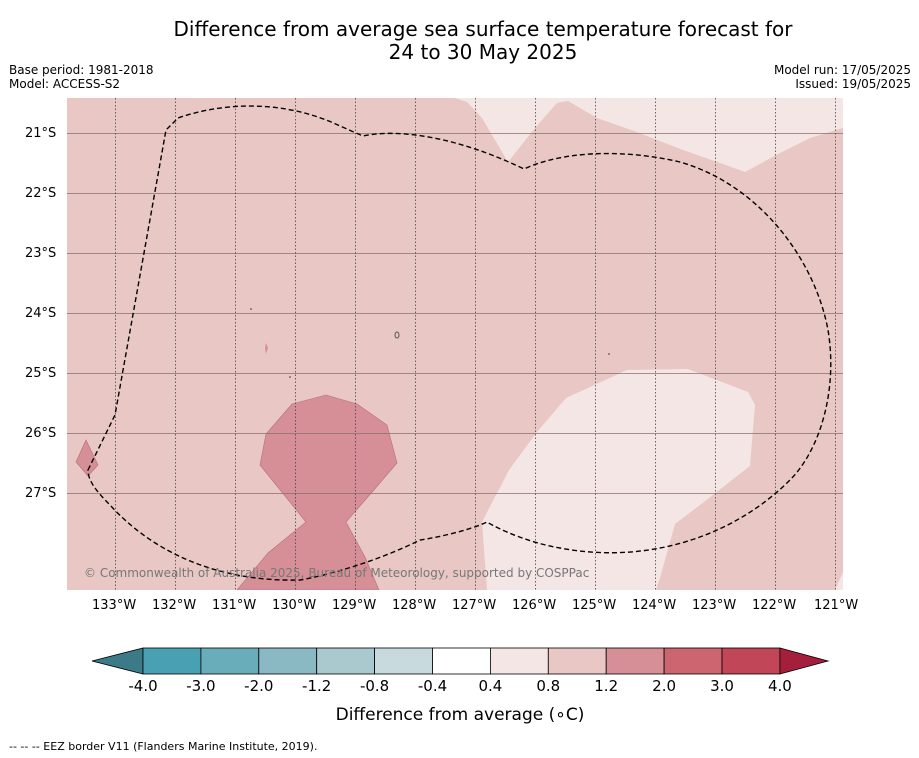 The image size is (919, 758). What do you see at coordinates (534, 605) in the screenshot?
I see `lon-label-126w: 126°W` at bounding box center [534, 605].